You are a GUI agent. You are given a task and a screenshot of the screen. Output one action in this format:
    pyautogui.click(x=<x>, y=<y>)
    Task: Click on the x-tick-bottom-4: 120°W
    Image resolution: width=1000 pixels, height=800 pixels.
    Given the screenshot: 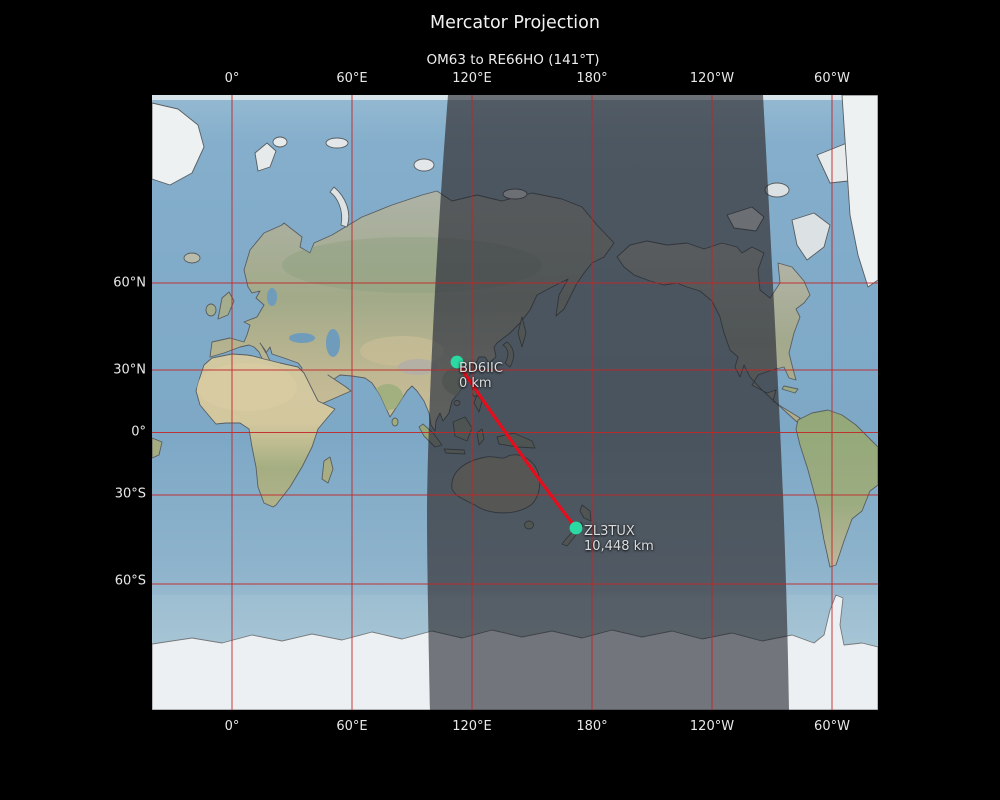 What is the action you would take?
    pyautogui.click(x=712, y=726)
    